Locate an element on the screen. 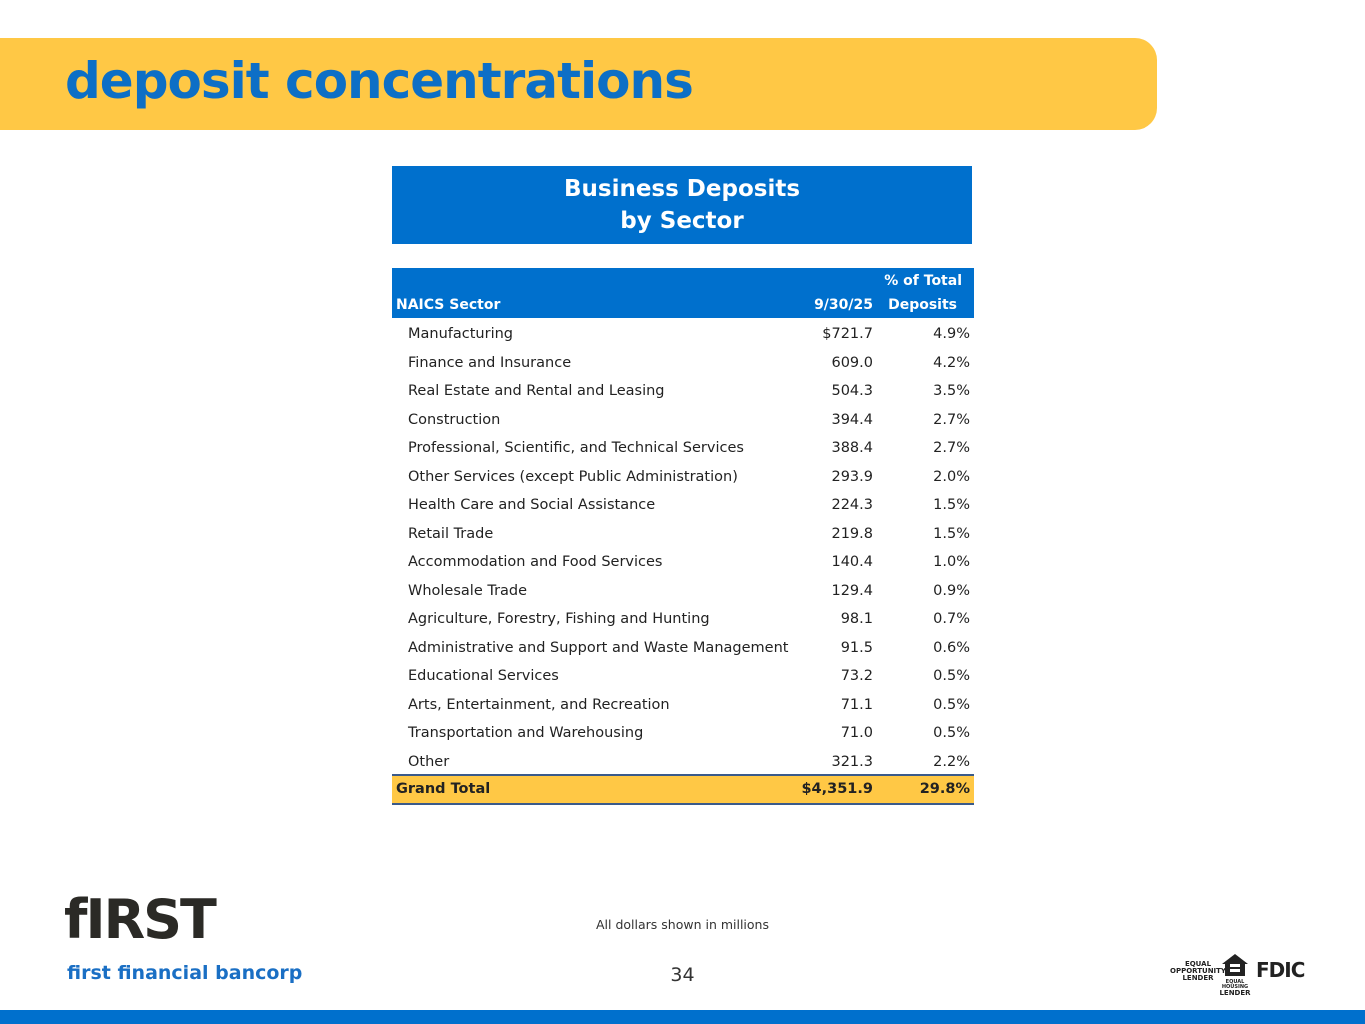  badge-text: EQUAL is located at coordinates (1198, 964).